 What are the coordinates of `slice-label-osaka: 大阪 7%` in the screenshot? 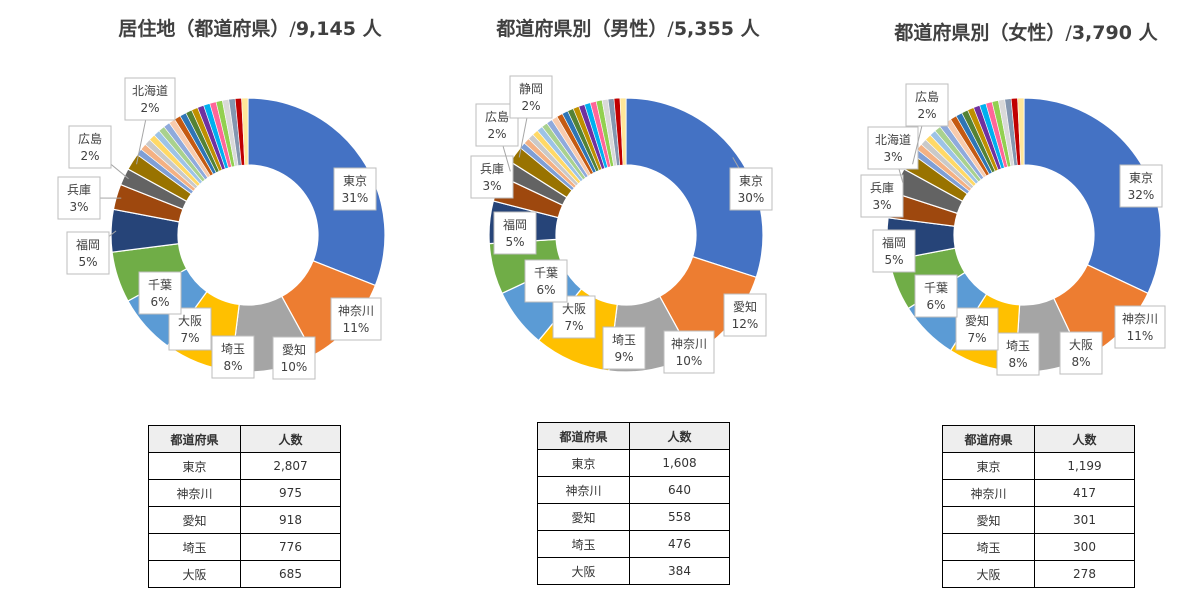 It's located at (190, 329).